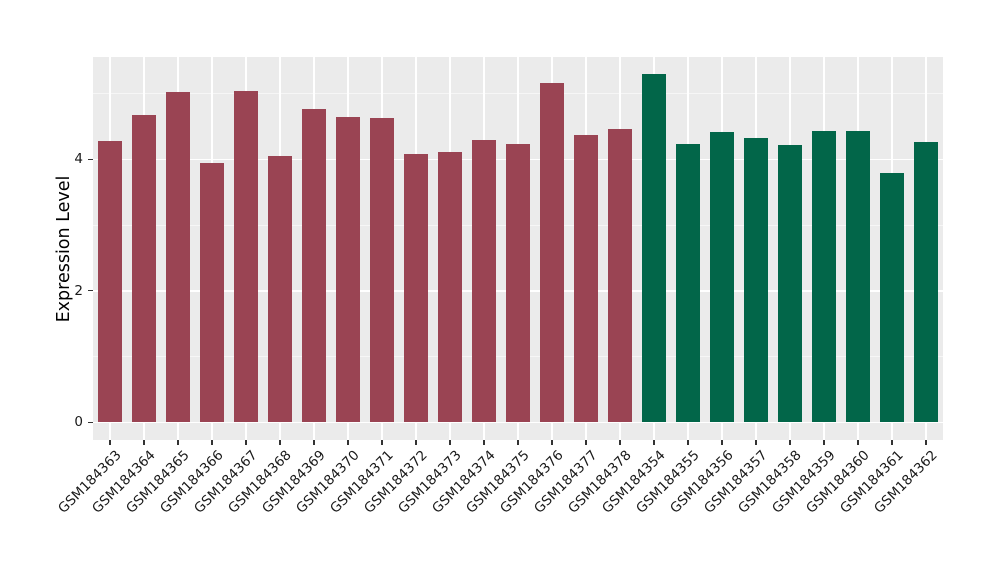 This screenshot has height=580, width=1000. What do you see at coordinates (78, 290) in the screenshot?
I see `y-tick-label: 2` at bounding box center [78, 290].